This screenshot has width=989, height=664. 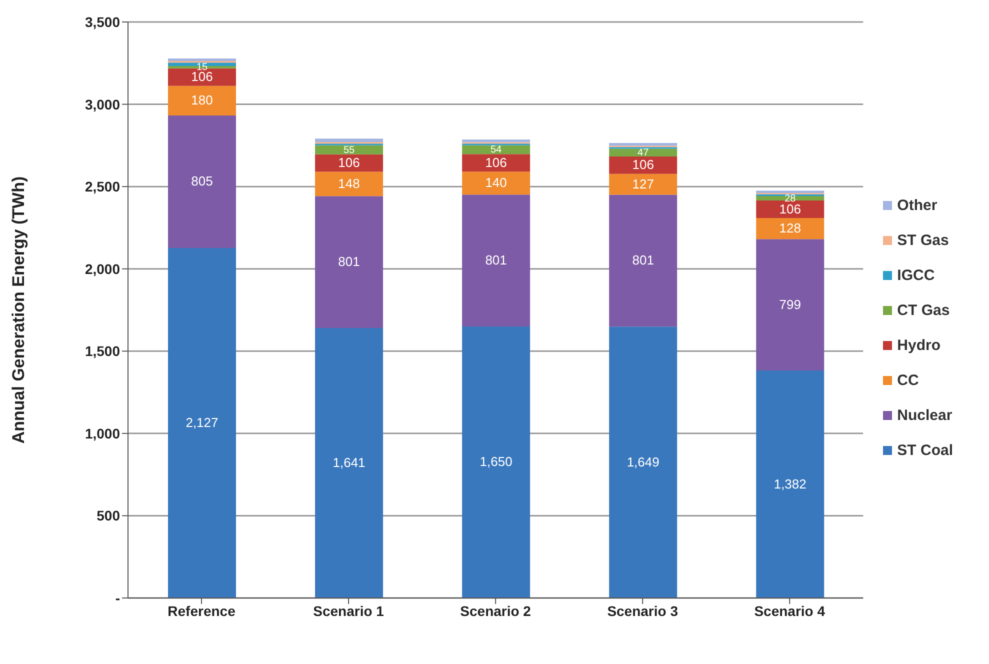 I want to click on data-label: 1,649, so click(x=643, y=462).